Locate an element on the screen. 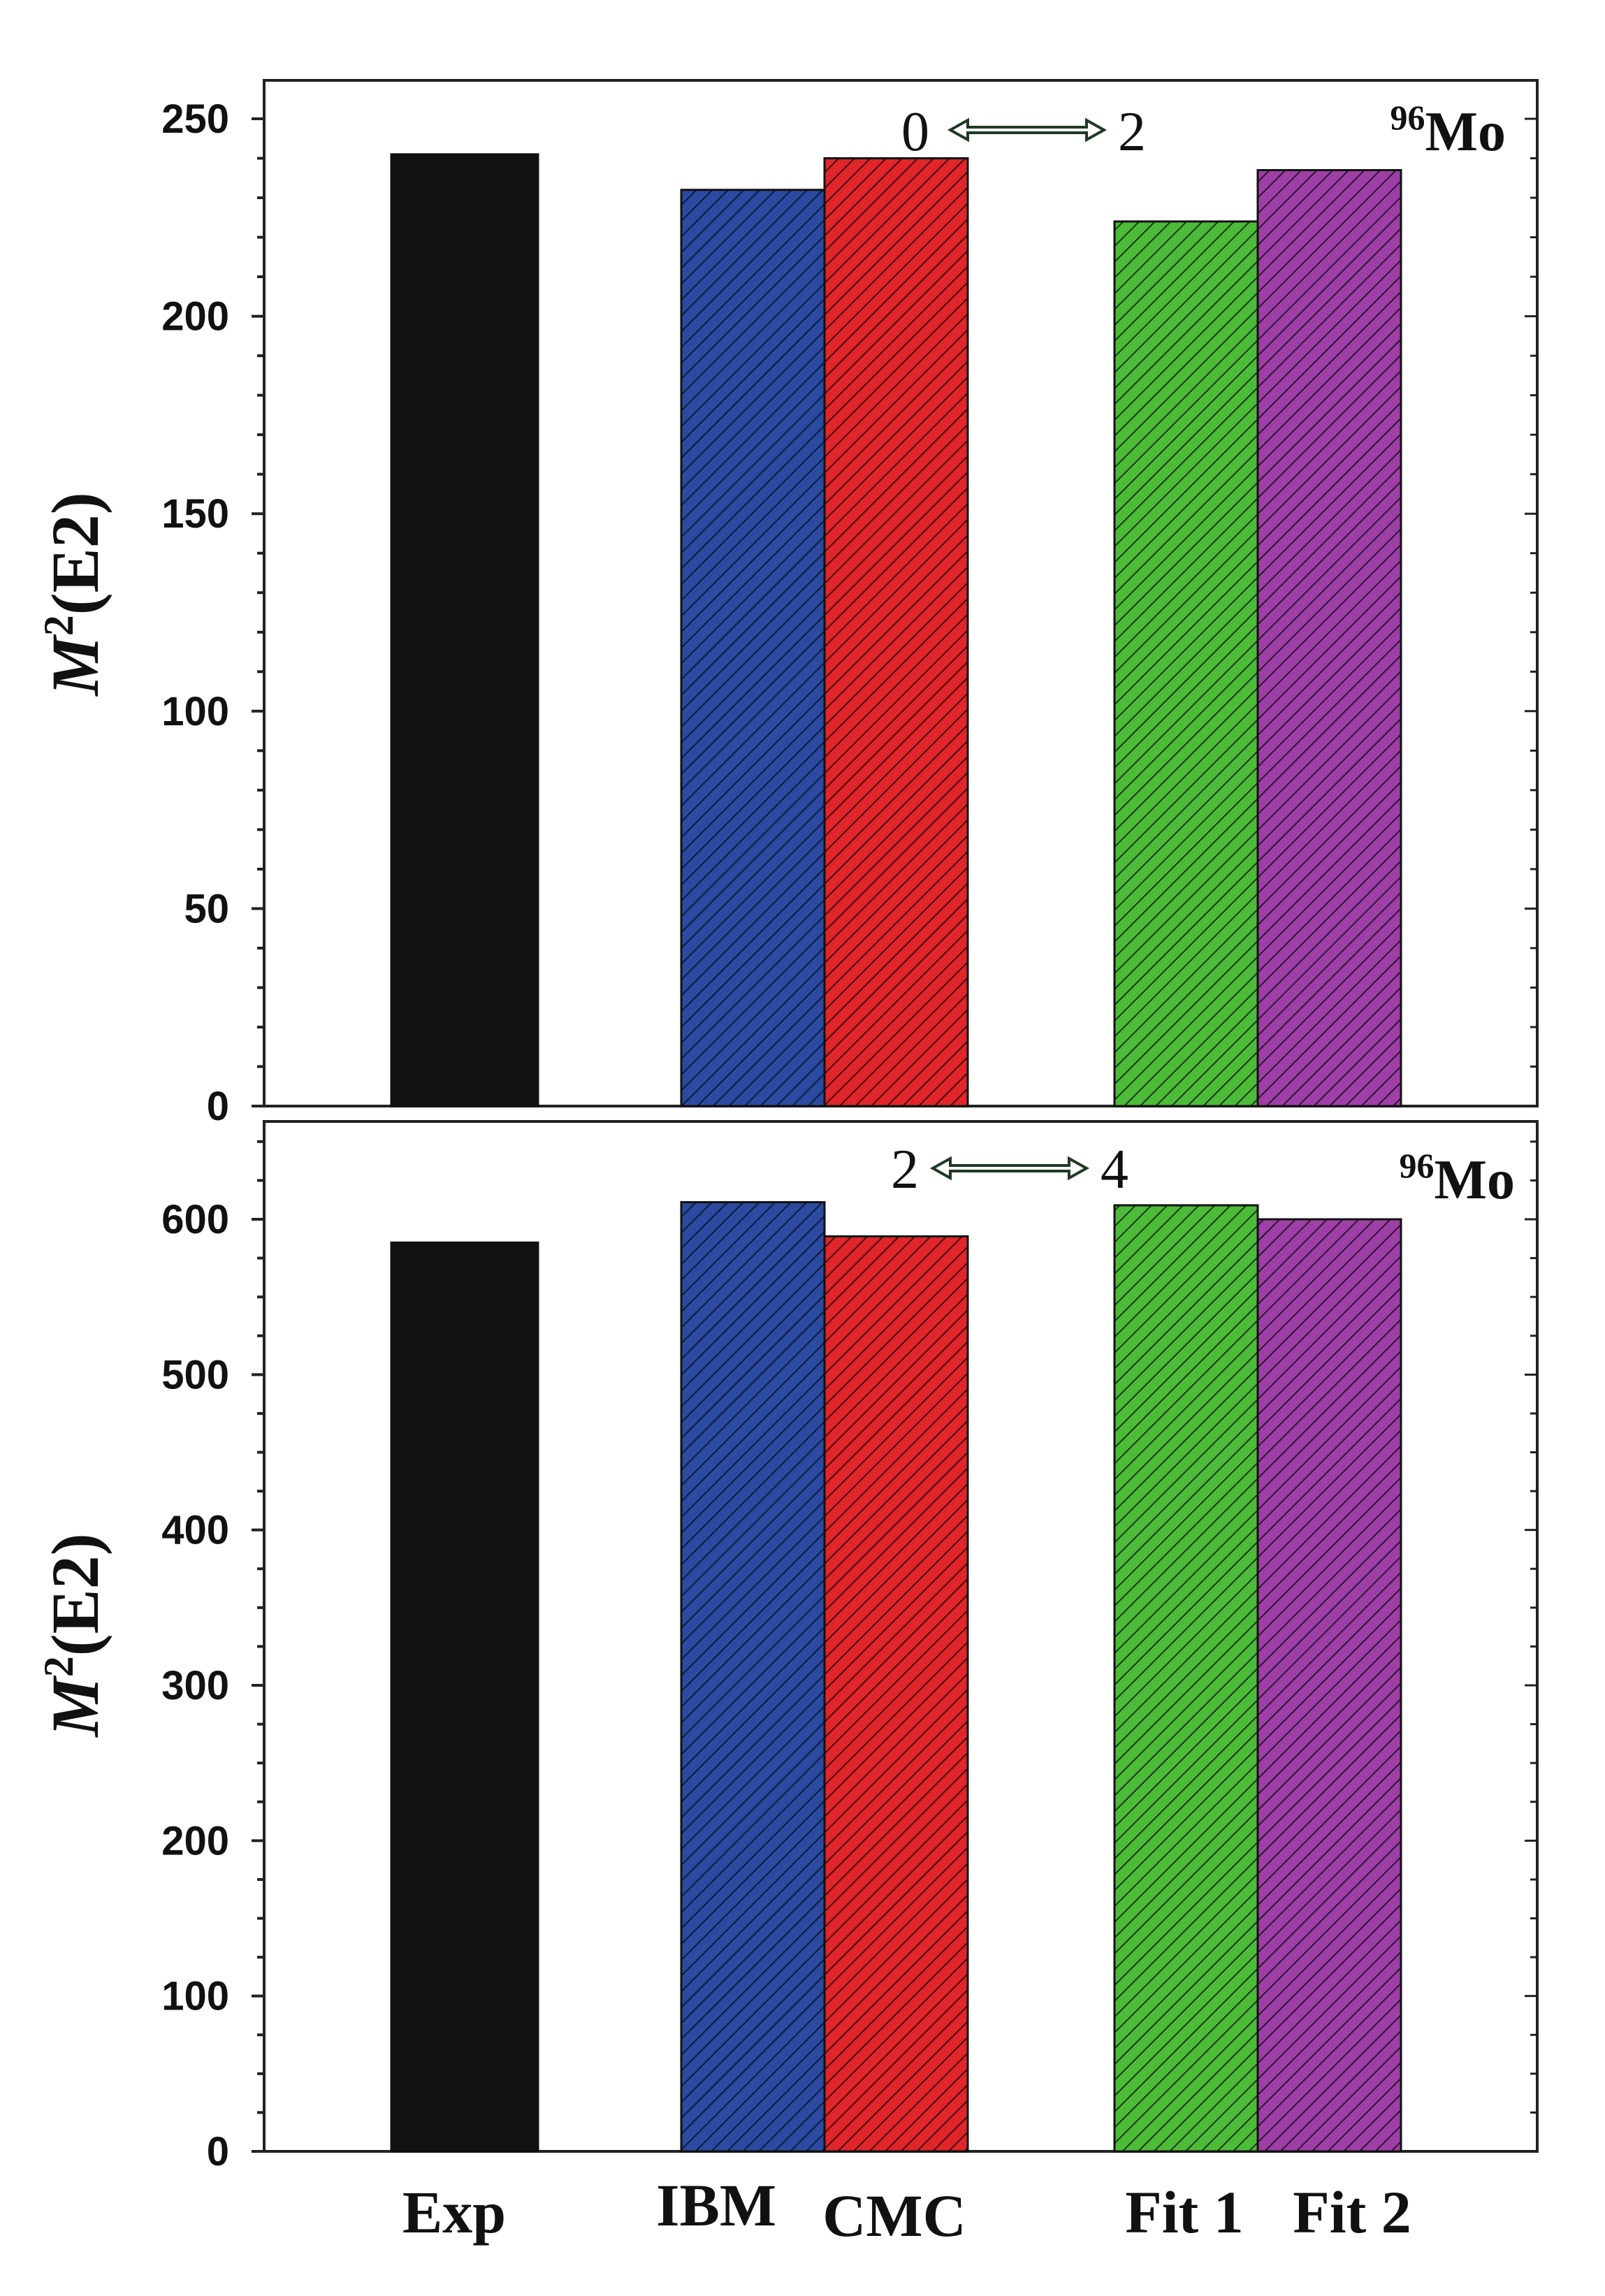  y-tick-label: 500 is located at coordinates (195, 1374).